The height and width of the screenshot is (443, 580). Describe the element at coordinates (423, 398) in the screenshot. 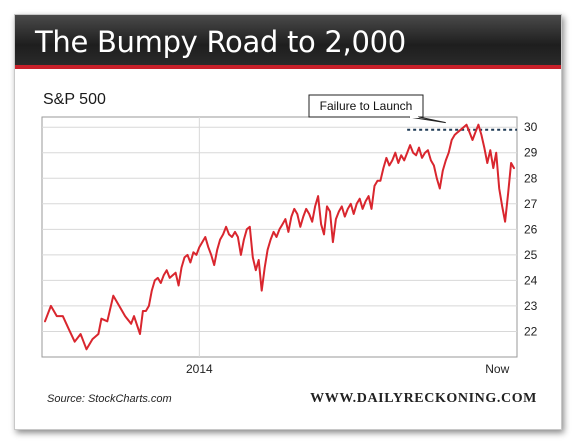

I see `brand-url: WWW.DAILYRECKONING.COM` at that location.